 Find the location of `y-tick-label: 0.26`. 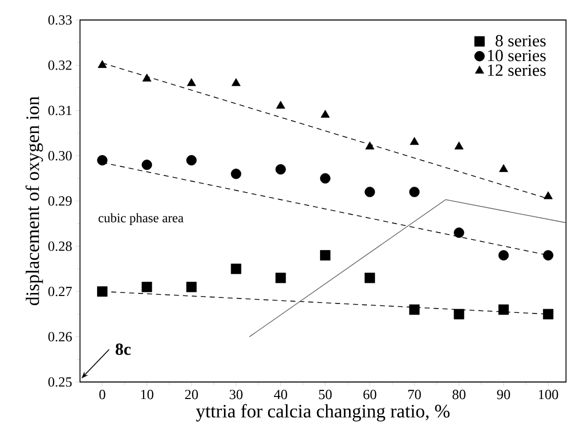

y-tick-label: 0.26 is located at coordinates (60, 337).